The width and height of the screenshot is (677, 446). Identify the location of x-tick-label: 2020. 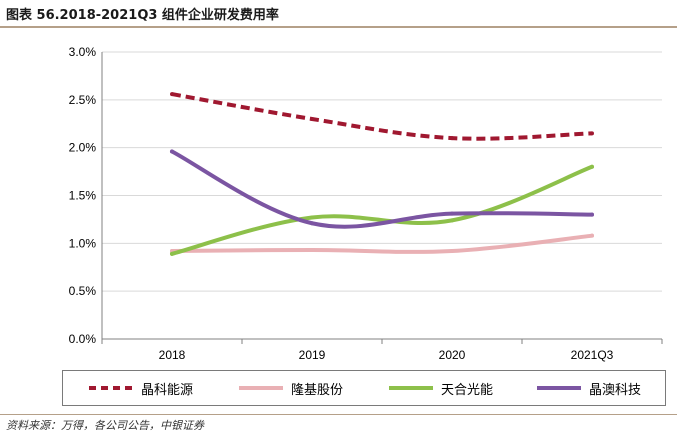
(452, 355).